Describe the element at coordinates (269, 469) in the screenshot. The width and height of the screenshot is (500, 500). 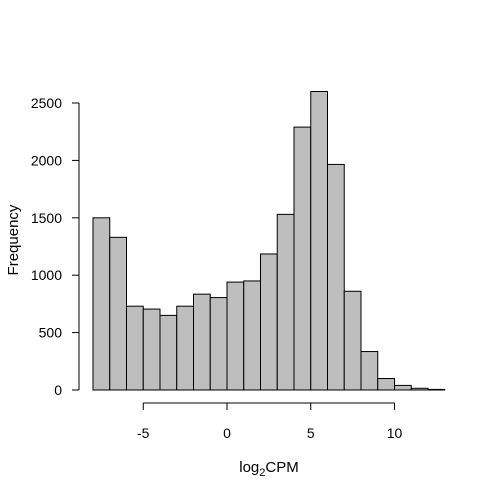
I see `x-axis-label: log2CPM` at that location.